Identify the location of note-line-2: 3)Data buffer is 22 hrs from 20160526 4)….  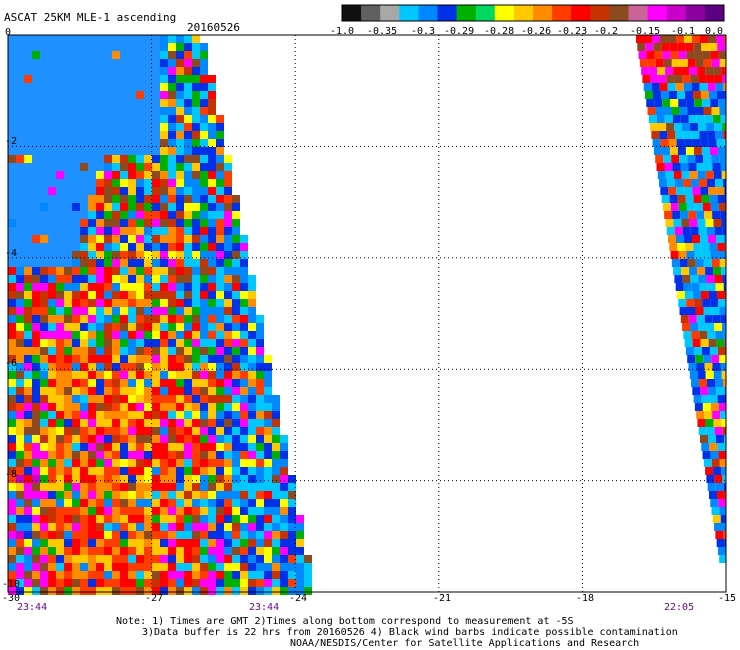
(410, 632).